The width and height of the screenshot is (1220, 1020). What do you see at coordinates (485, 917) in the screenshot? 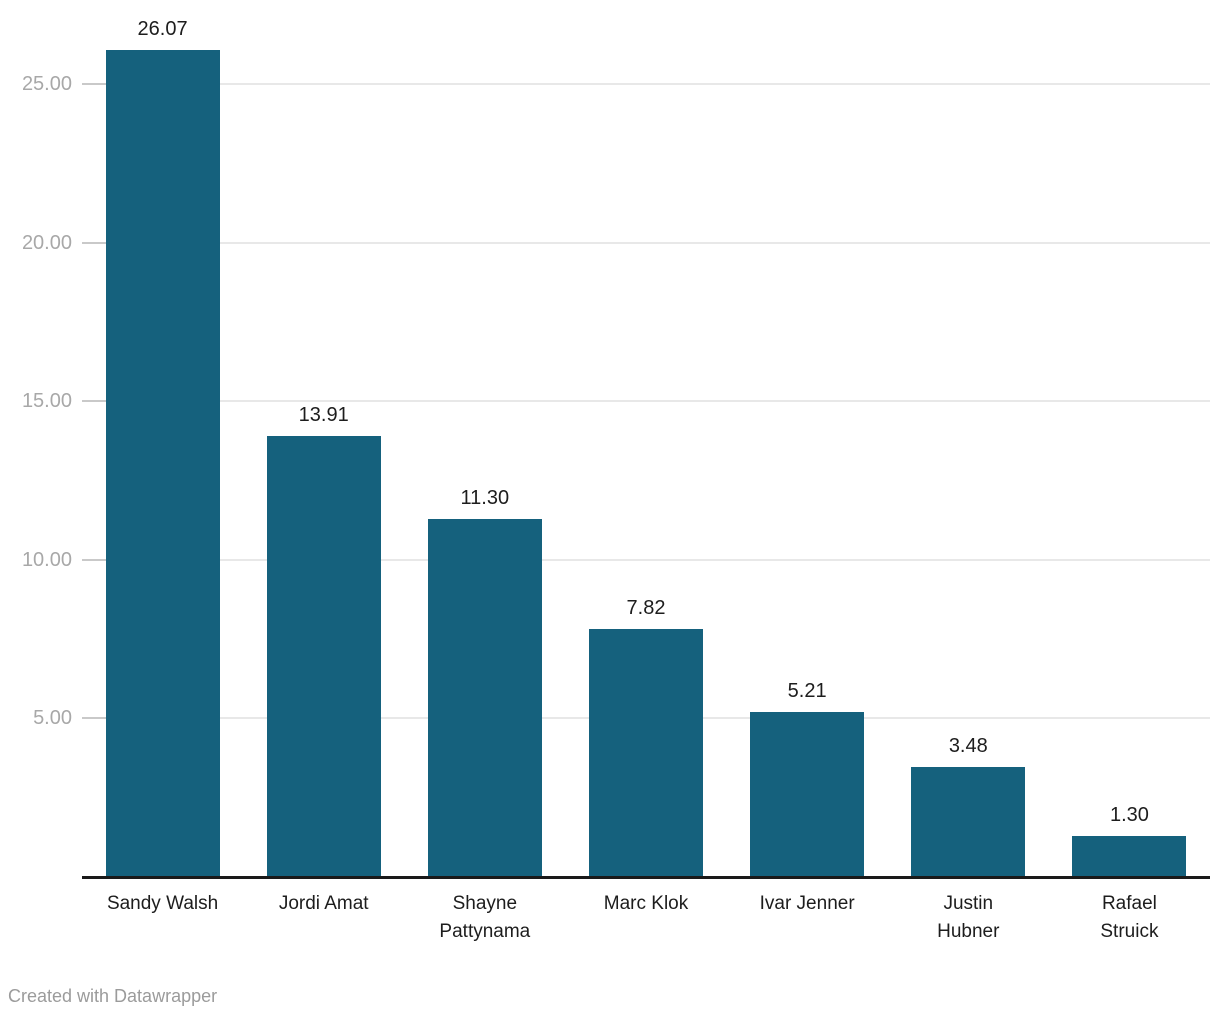
I see `x-axis-category-label: Shayne Pattynama` at bounding box center [485, 917].